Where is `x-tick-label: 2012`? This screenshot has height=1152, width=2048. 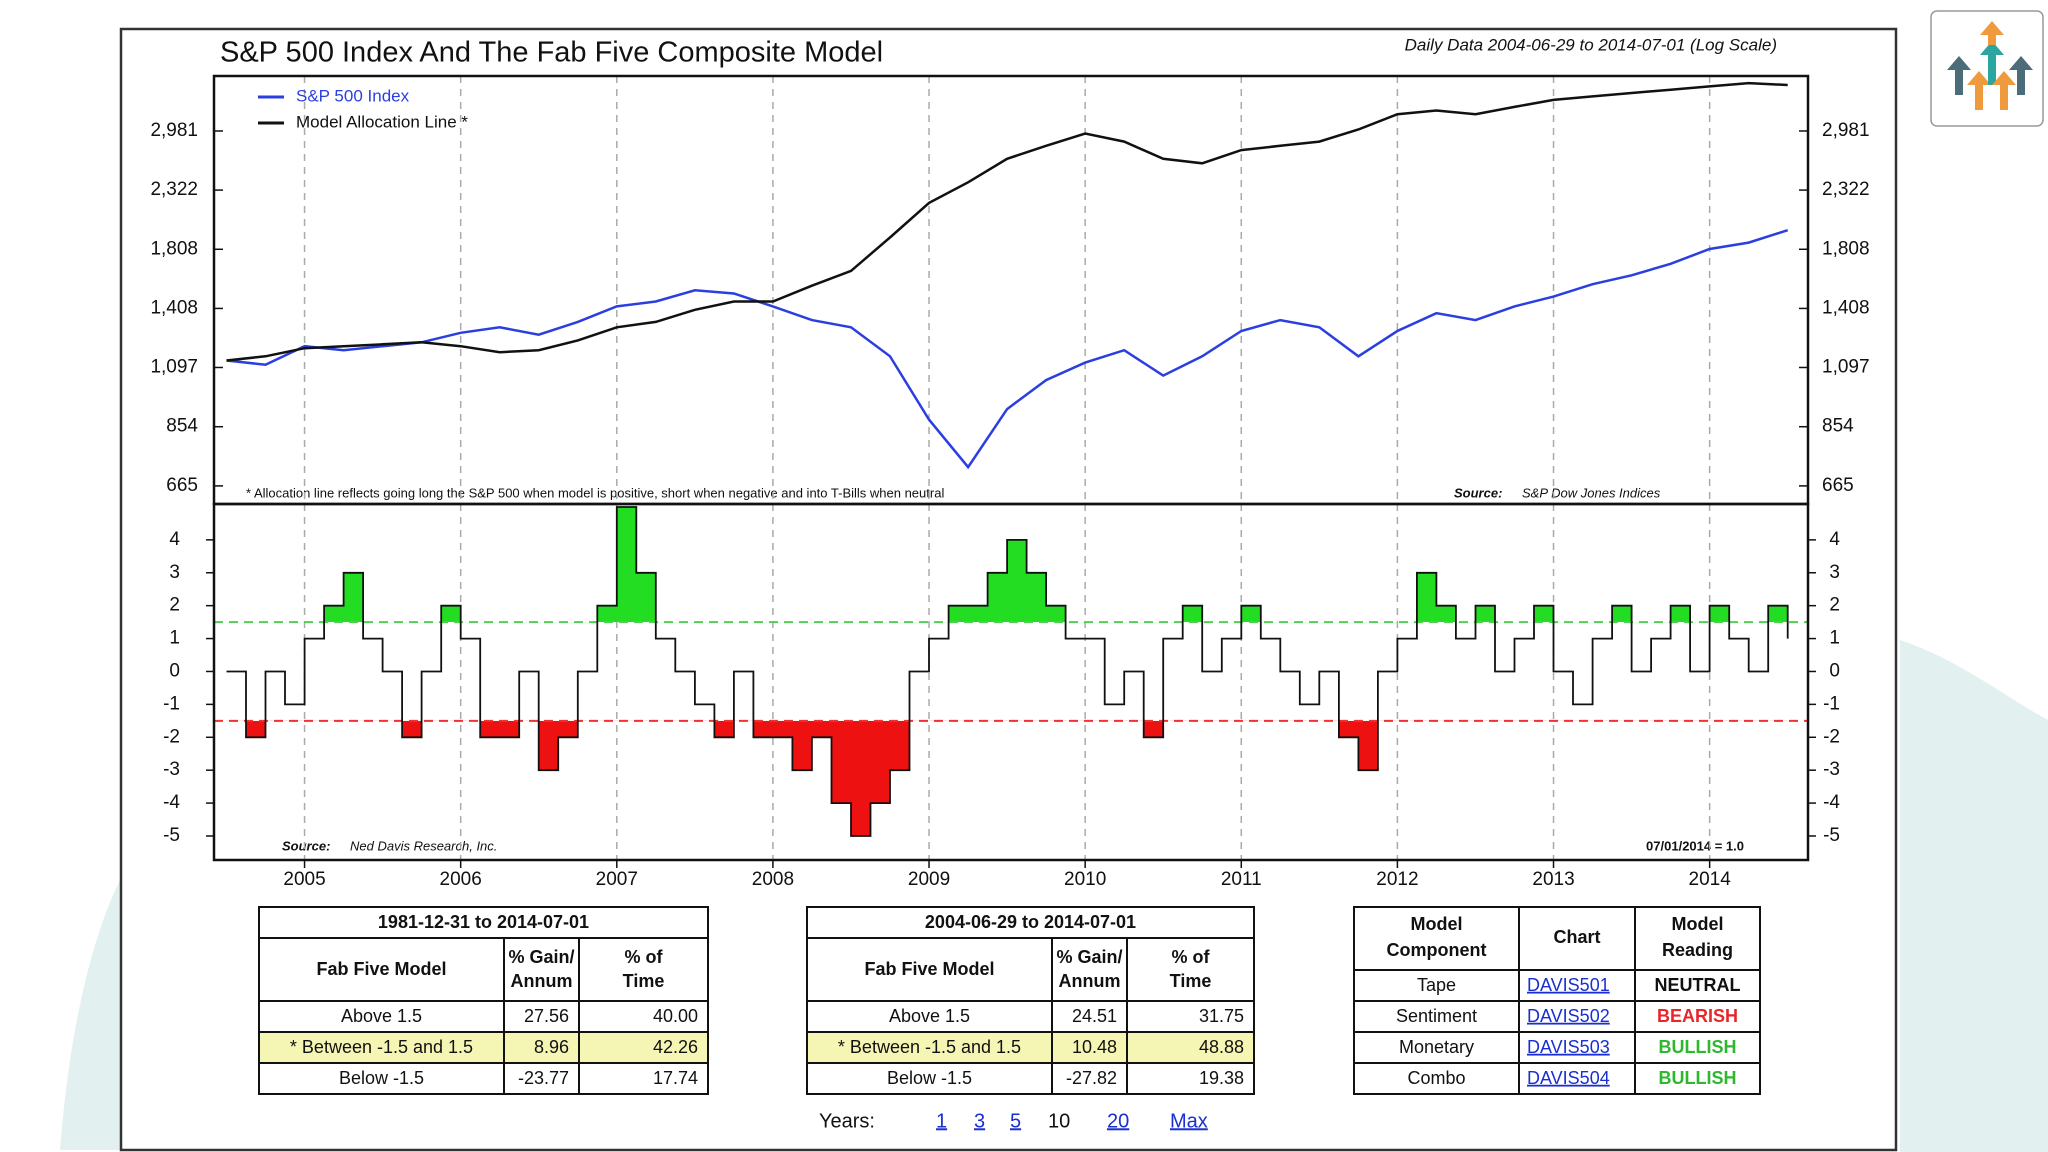
x-tick-label: 2012 is located at coordinates (1397, 879).